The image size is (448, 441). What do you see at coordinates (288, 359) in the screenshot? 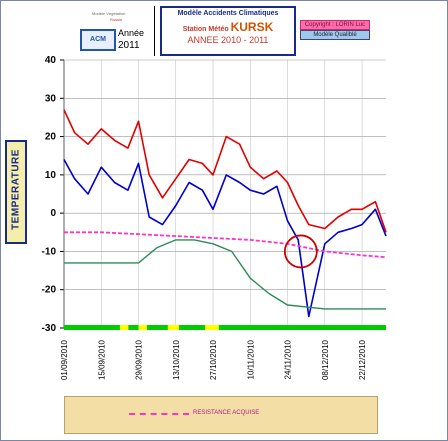
I see `x-tick-label: 24/11/2010` at bounding box center [288, 359].